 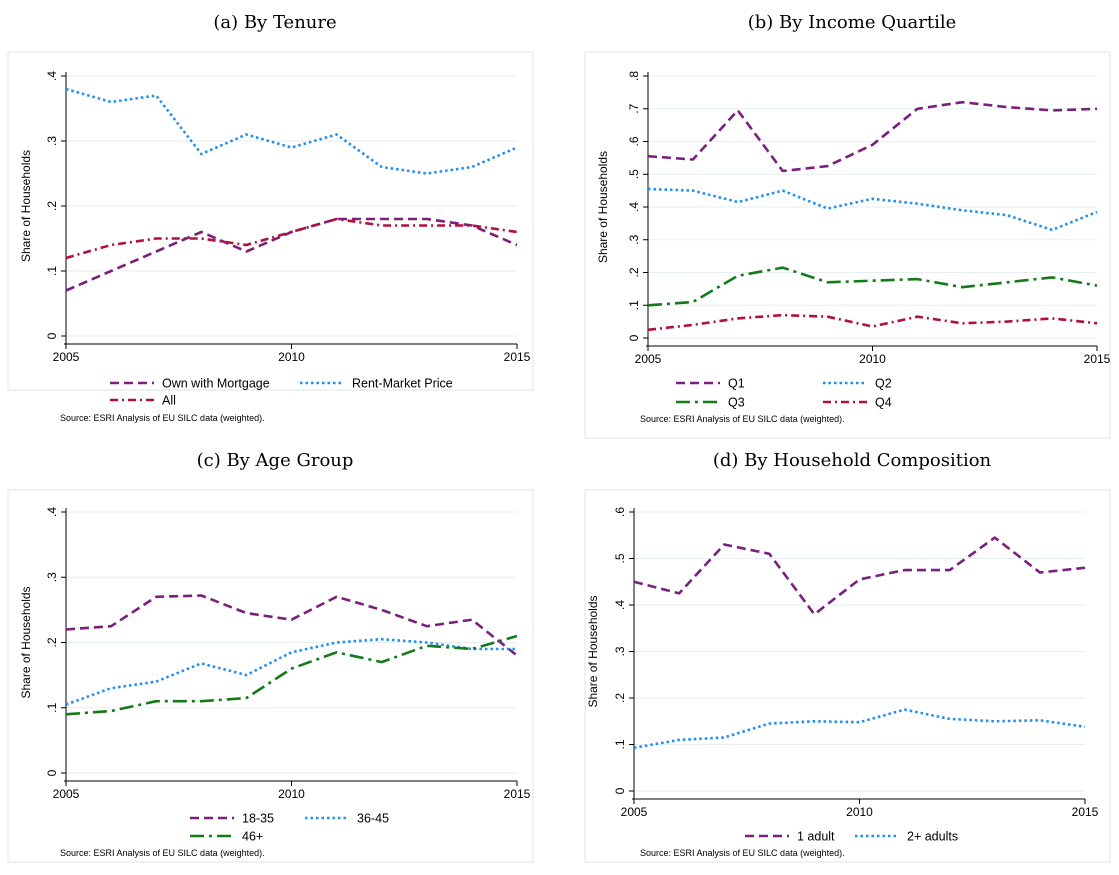 I want to click on y-tick-label: .8, so click(x=634, y=76).